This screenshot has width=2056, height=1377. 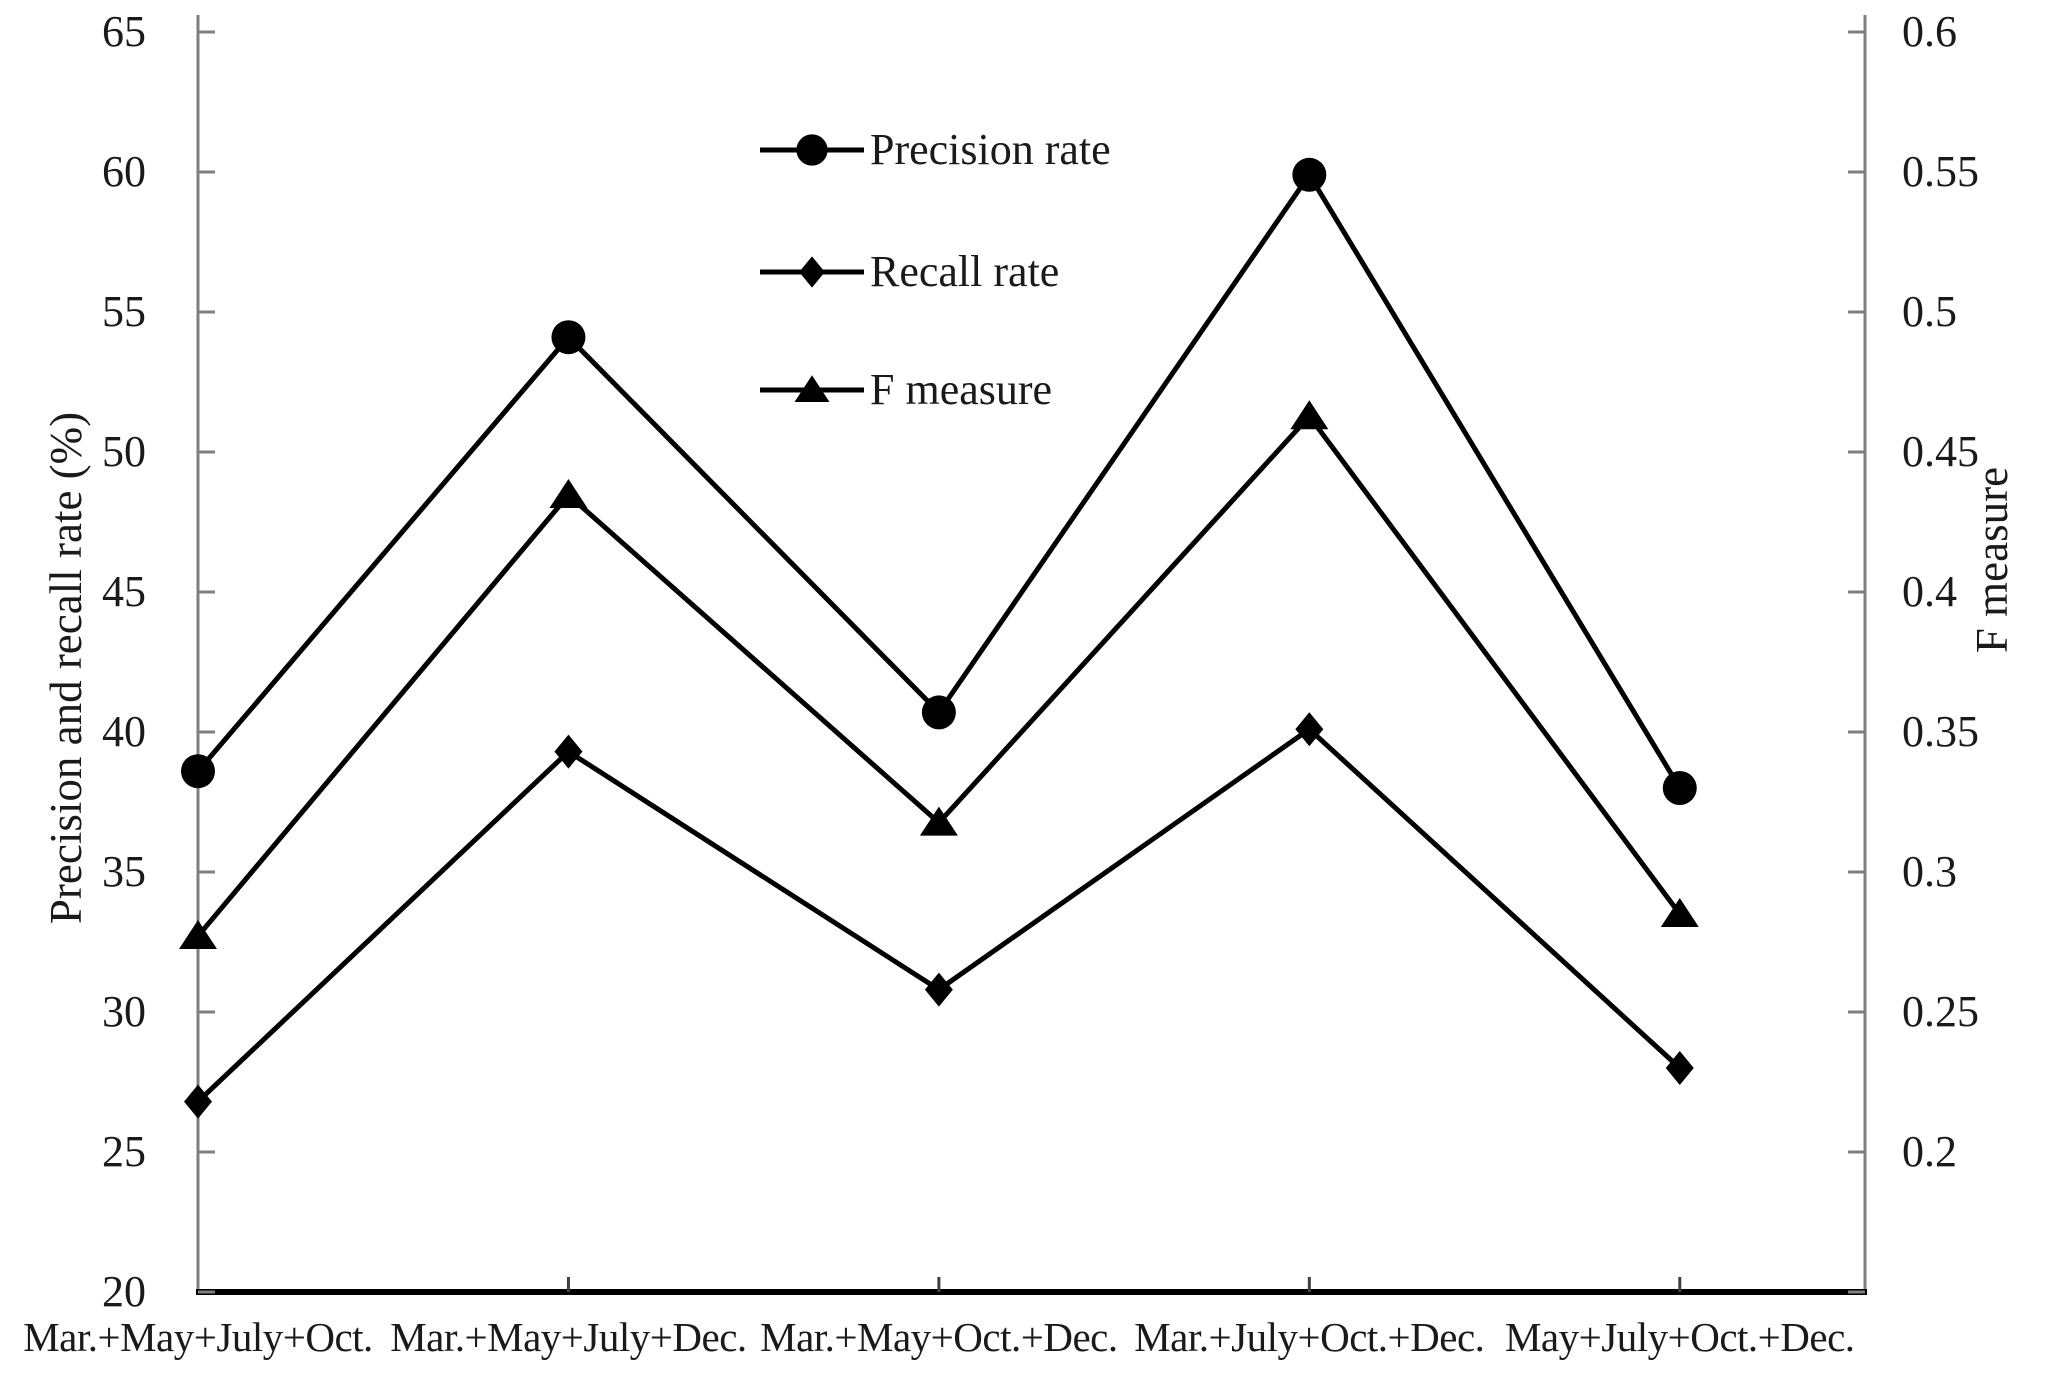 I want to click on right-axis-tick-label: 0.55, so click(x=1940, y=171).